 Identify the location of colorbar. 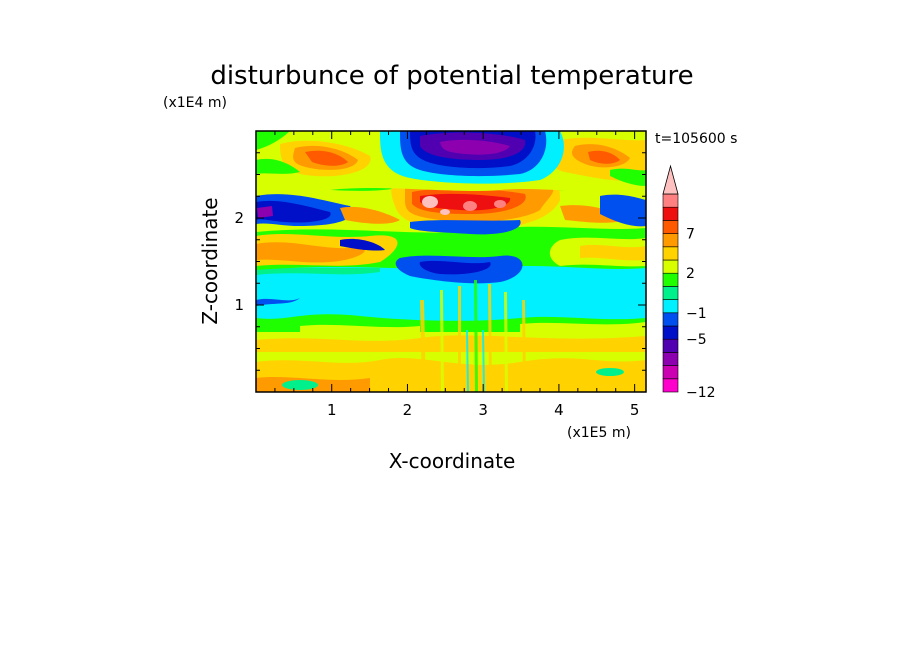
(670, 278).